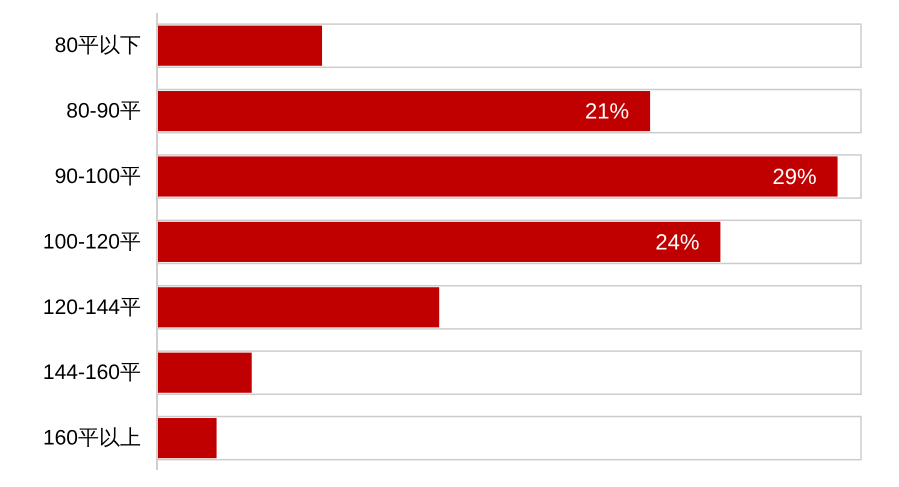  Describe the element at coordinates (677, 241) in the screenshot. I see `data-label: 24%` at that location.